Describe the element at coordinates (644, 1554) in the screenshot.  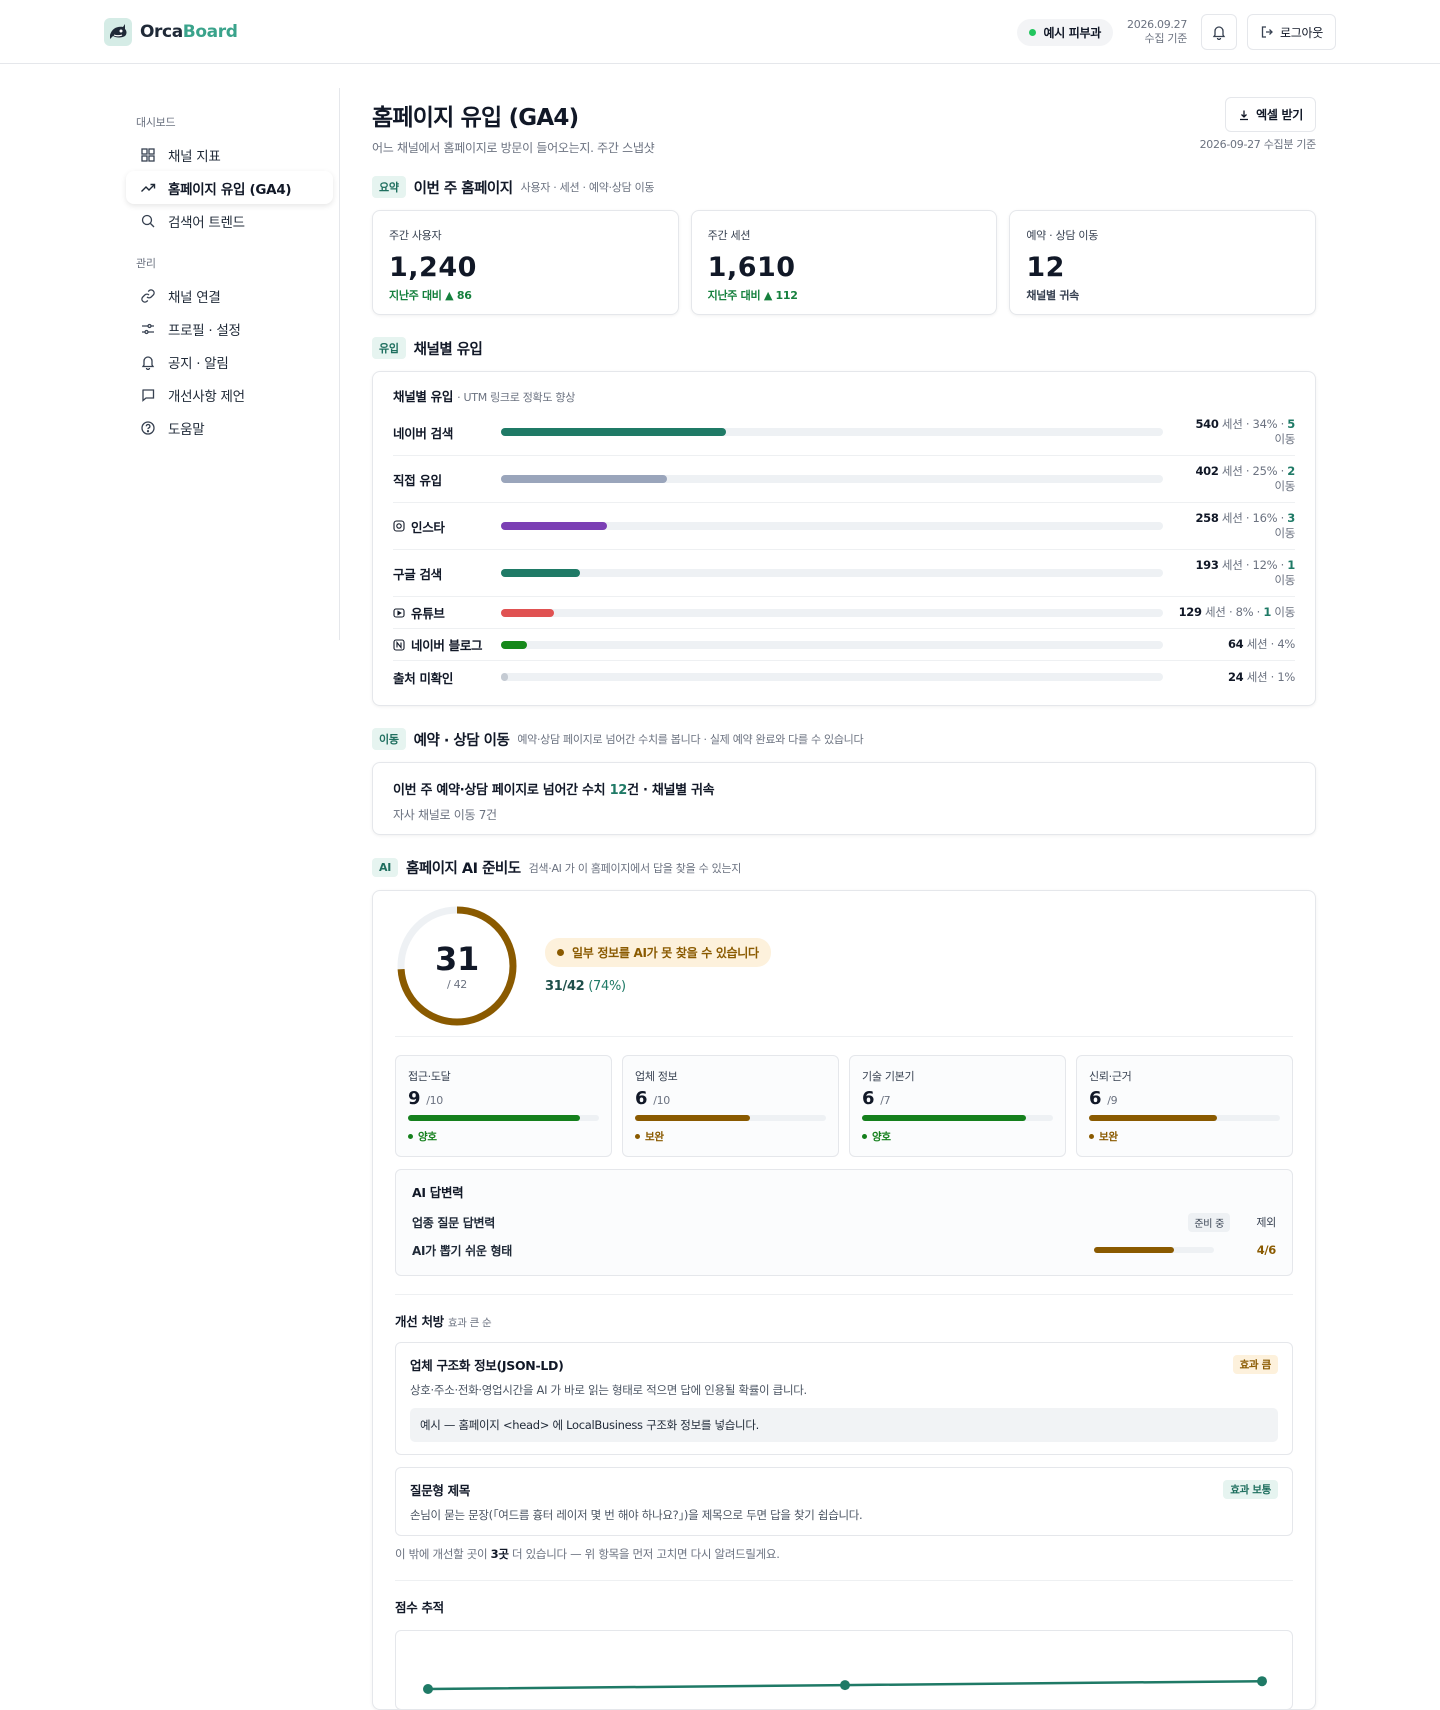
I see `rx-more-b: 더 있습니다 — 위 항목을 먼저 고치면 다시 알려드릴게요.` at that location.